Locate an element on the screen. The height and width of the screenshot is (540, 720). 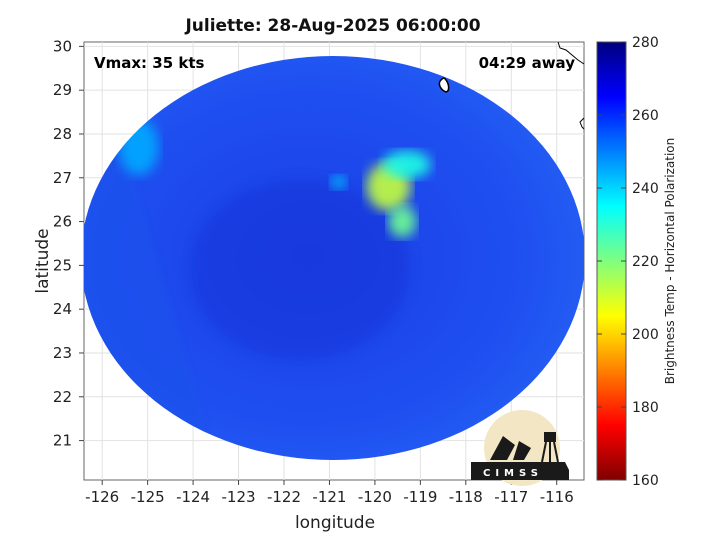
y-tick-label: 26 is located at coordinates (62, 222).